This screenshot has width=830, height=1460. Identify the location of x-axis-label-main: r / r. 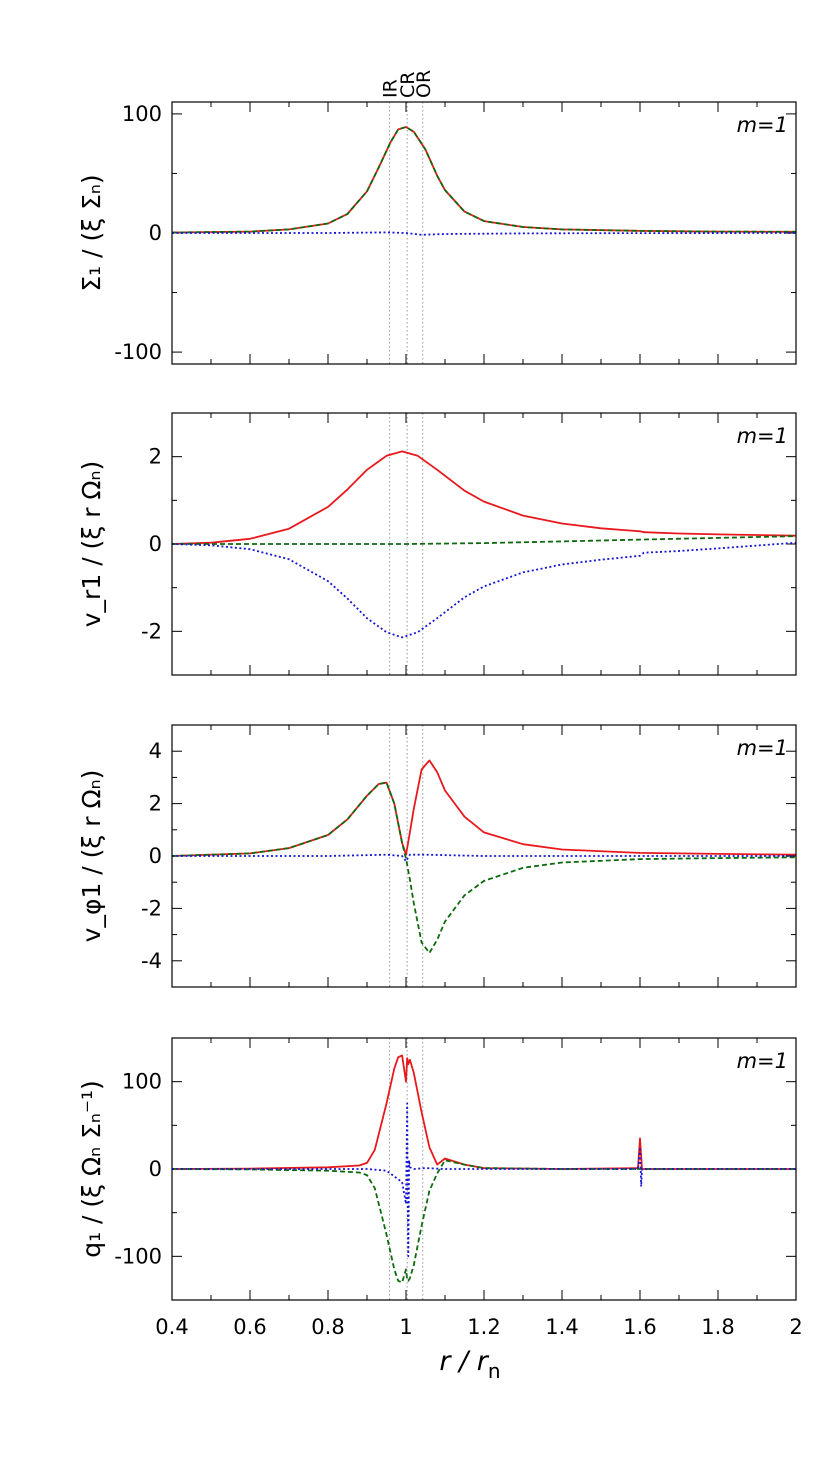
(464, 1361).